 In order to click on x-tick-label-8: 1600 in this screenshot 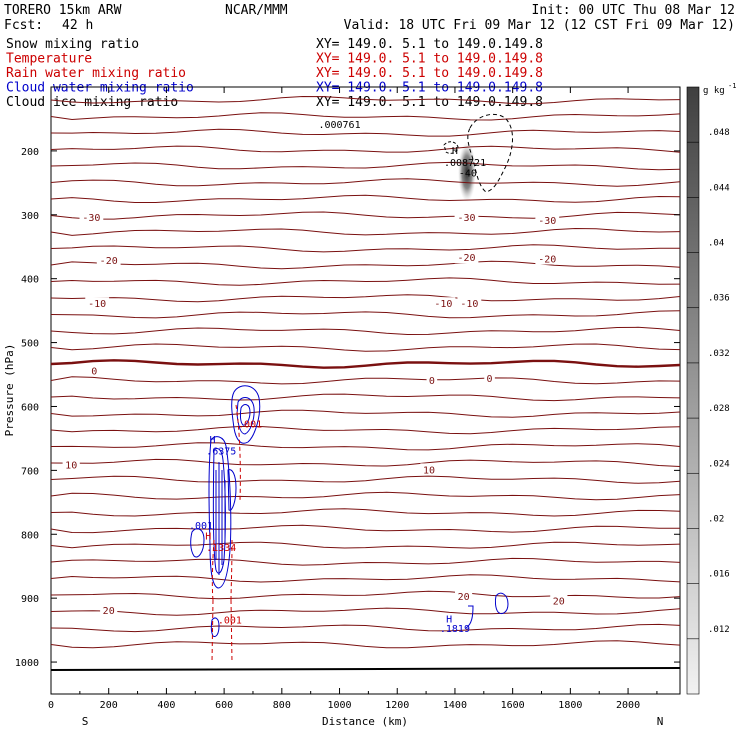, I will do `click(513, 705)`.